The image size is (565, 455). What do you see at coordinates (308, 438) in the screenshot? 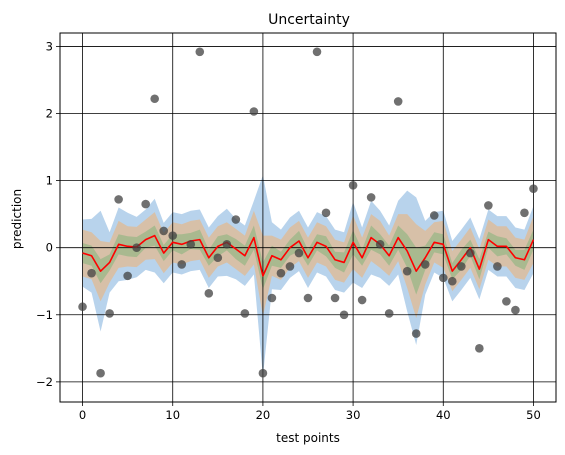
I see `x-axis-label: test points` at bounding box center [308, 438].